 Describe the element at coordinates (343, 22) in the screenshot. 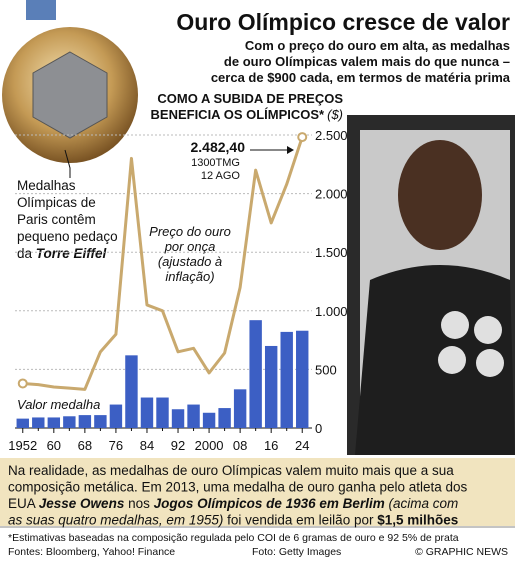

I see `title: Ouro Olímpico cresce de valor` at that location.